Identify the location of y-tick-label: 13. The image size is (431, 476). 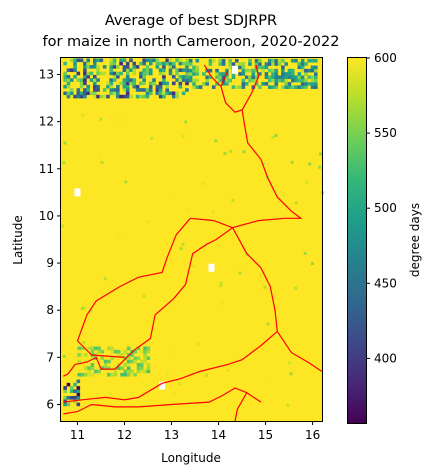
(46, 75).